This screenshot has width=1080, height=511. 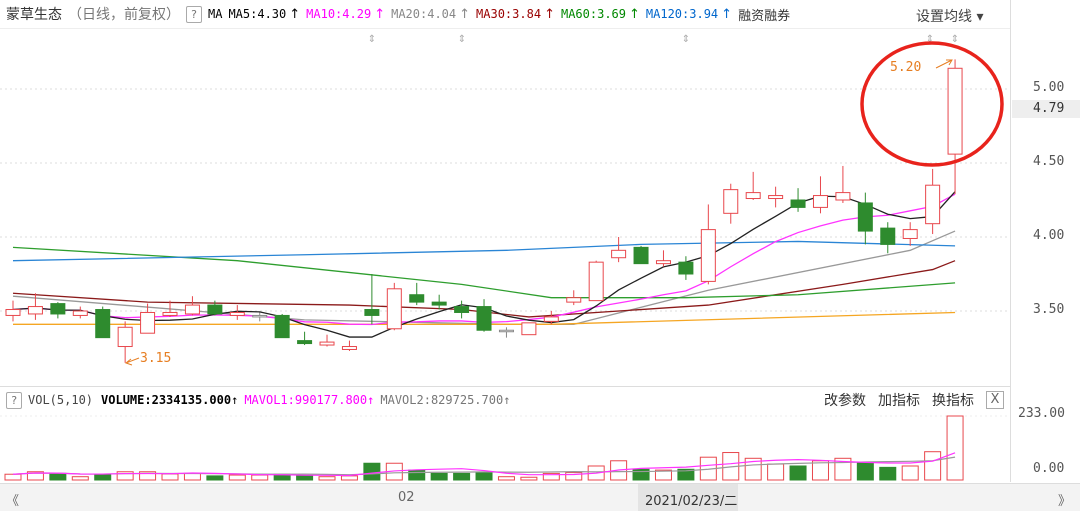 I want to click on volume-max-label: 233.00, so click(x=1041, y=413).